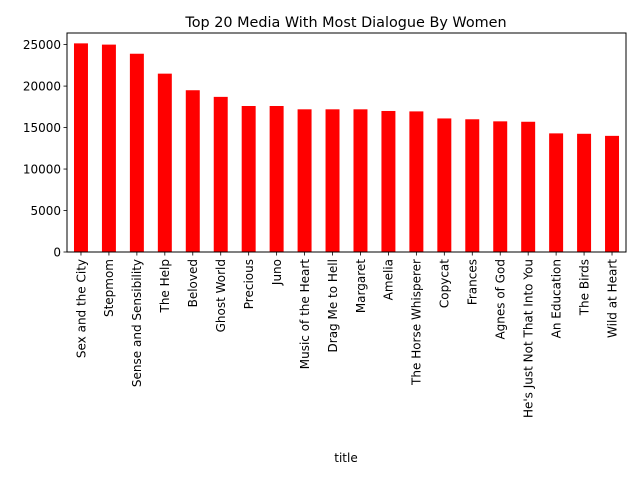 The height and width of the screenshot is (484, 640). What do you see at coordinates (42, 170) in the screenshot?
I see `y-tick-label: 10000` at bounding box center [42, 170].